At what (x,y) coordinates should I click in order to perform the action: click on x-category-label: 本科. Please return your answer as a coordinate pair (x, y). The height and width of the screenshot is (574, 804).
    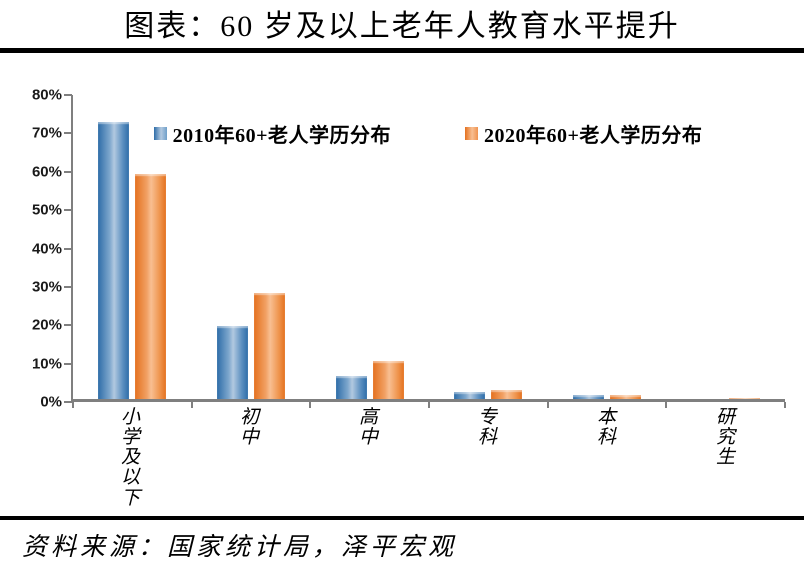
    Looking at the image, I should click on (606, 458).